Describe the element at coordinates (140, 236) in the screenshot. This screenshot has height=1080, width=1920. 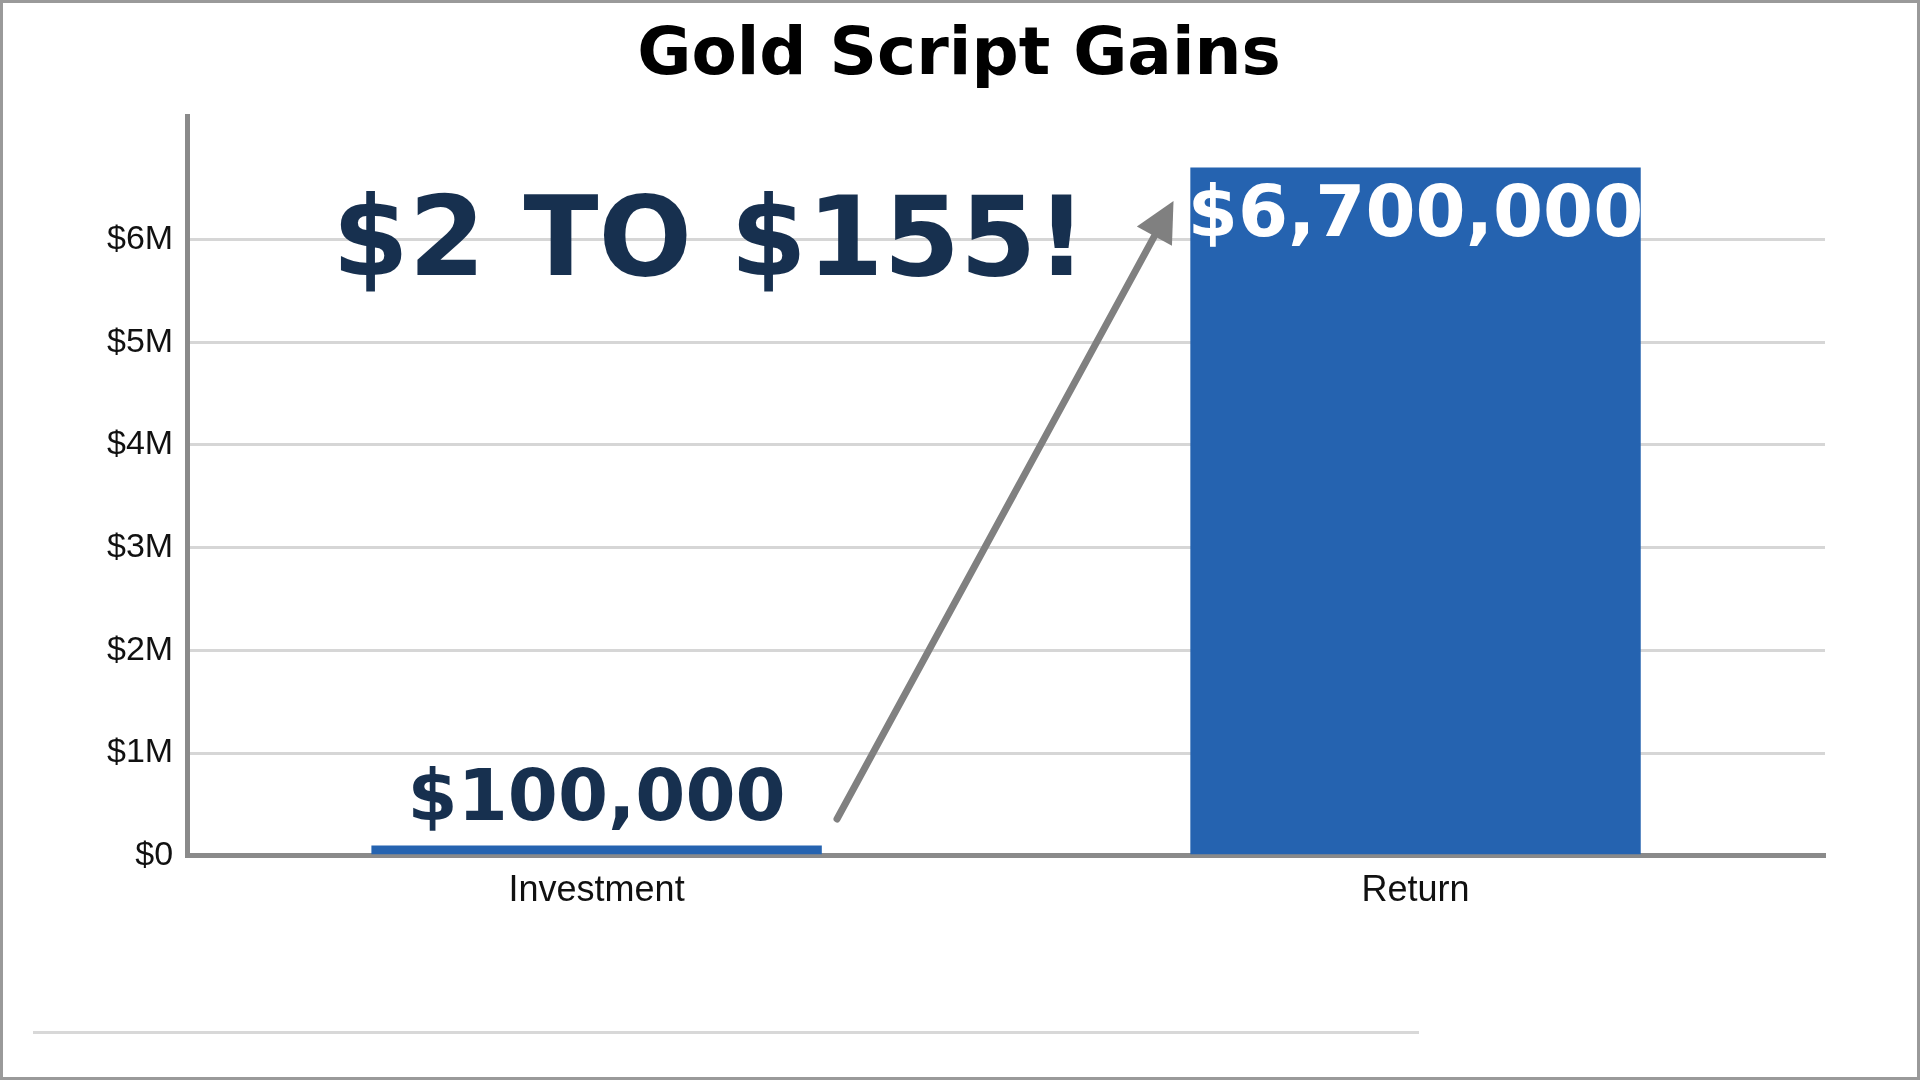
I see `y-tick-label: $6M` at that location.